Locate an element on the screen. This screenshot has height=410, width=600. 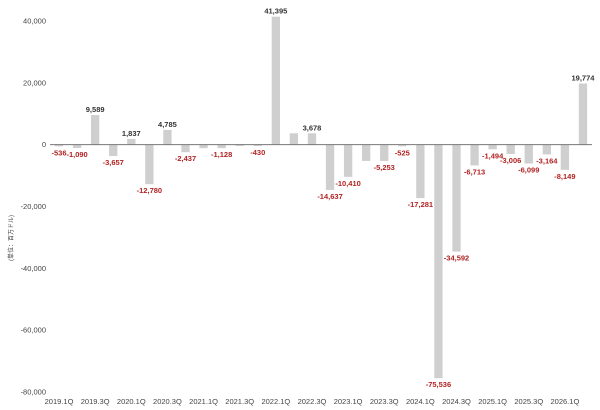
x-tick-label: 2022.3Q is located at coordinates (312, 401).